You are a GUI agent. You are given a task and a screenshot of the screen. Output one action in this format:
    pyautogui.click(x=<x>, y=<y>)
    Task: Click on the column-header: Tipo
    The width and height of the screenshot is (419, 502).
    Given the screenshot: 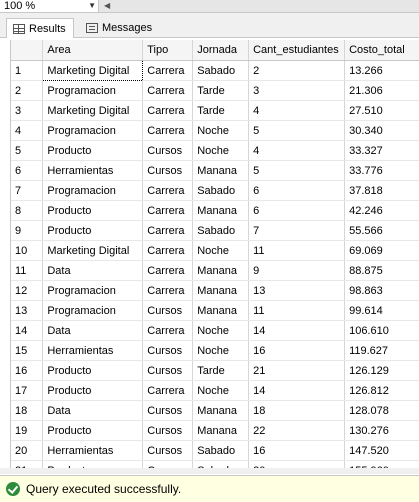 What is the action you would take?
    pyautogui.click(x=168, y=50)
    